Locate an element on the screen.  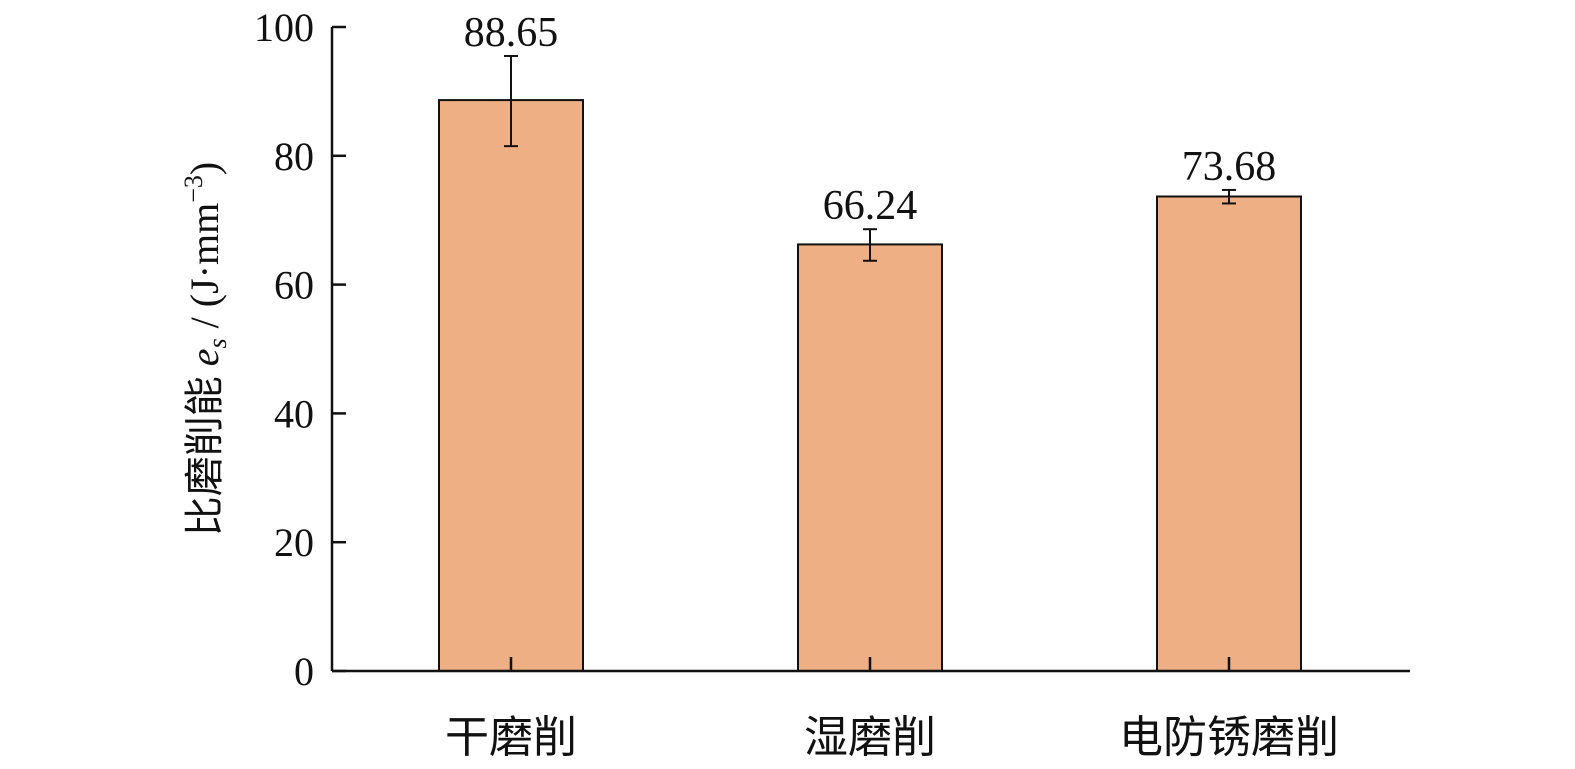
error-bars-layer is located at coordinates (870, 158).